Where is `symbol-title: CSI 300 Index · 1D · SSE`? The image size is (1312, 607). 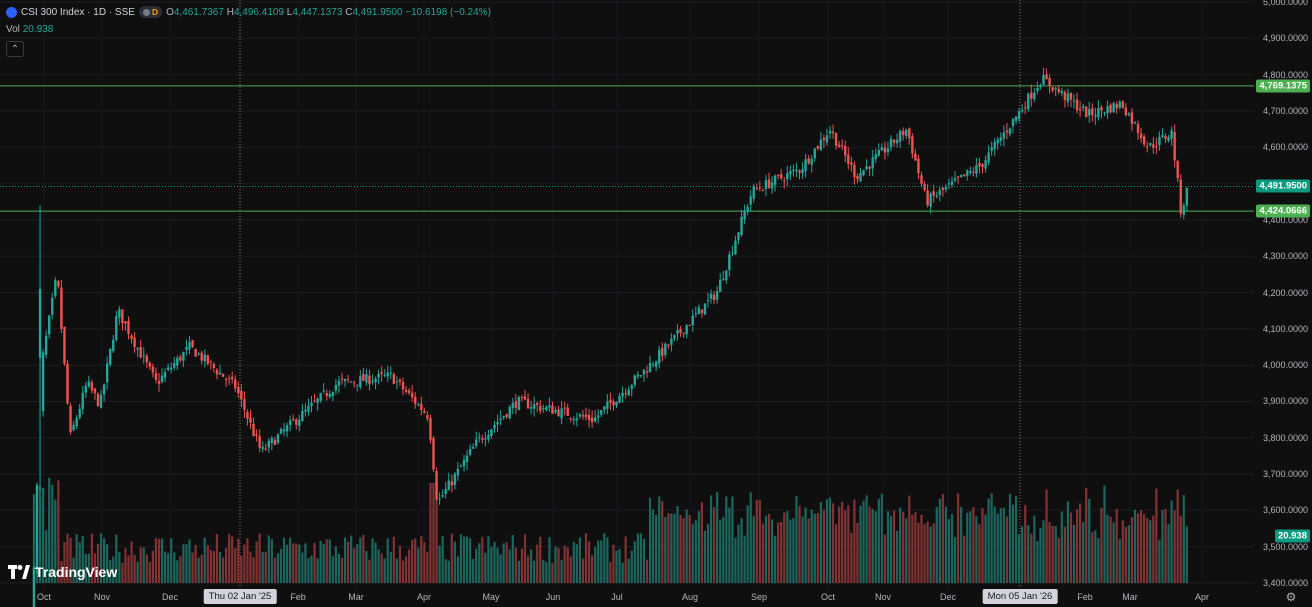 symbol-title: CSI 300 Index · 1D · SSE is located at coordinates (78, 12).